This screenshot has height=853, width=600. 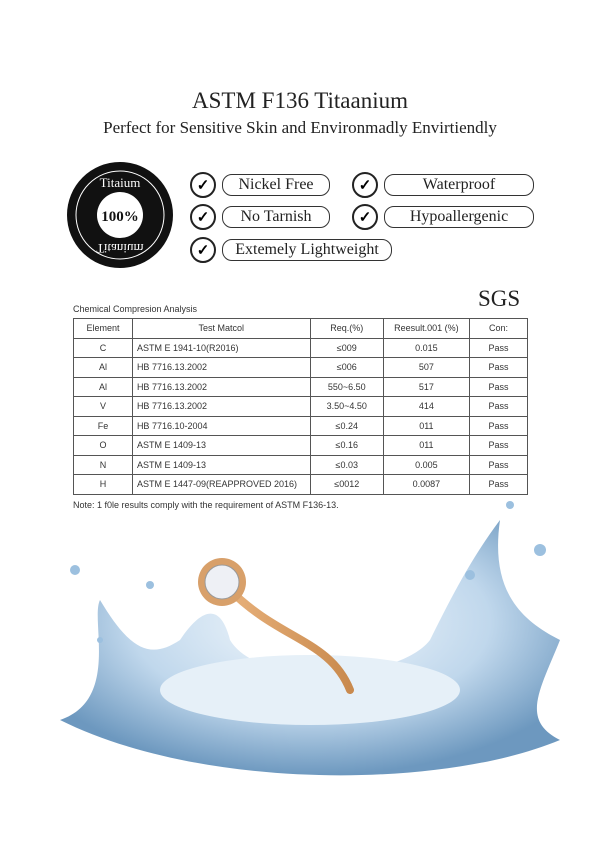 What do you see at coordinates (346, 328) in the screenshot?
I see `column-header: Req.(%)` at bounding box center [346, 328].